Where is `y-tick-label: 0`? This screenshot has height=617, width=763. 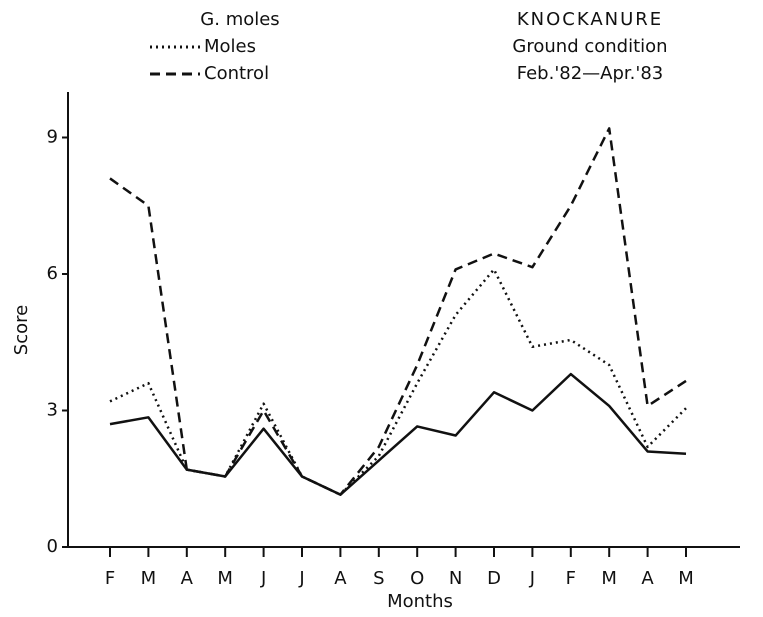
y-tick-label: 0 is located at coordinates (52, 546).